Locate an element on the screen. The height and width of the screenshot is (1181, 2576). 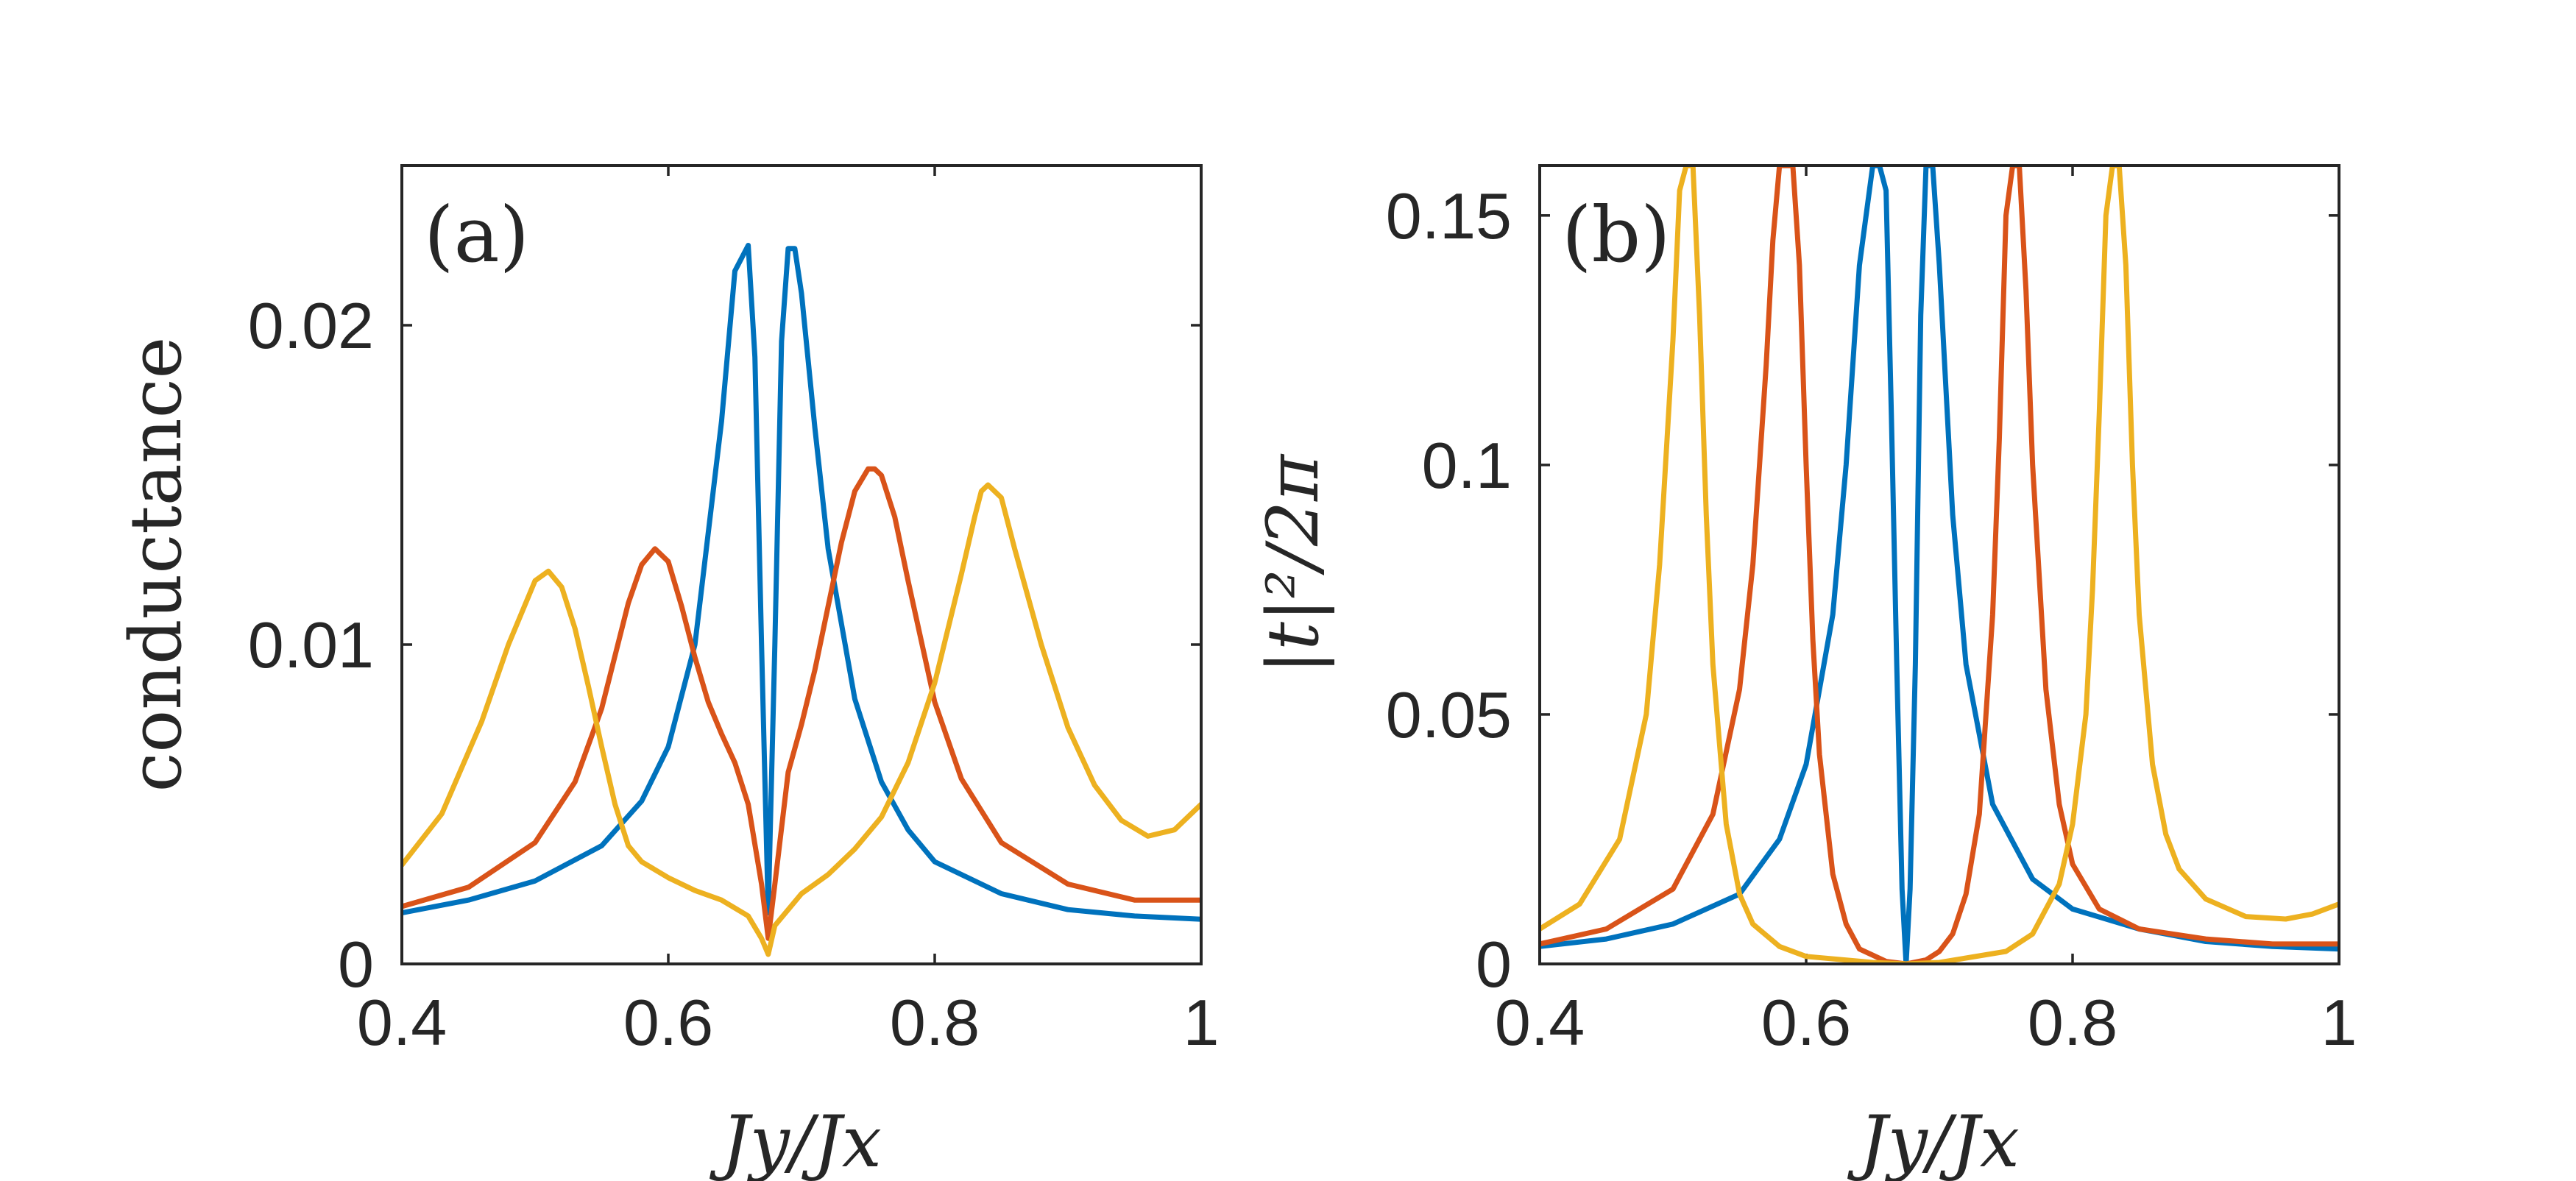
panel-a-y-tick-label: 0.01 is located at coordinates (311, 645).